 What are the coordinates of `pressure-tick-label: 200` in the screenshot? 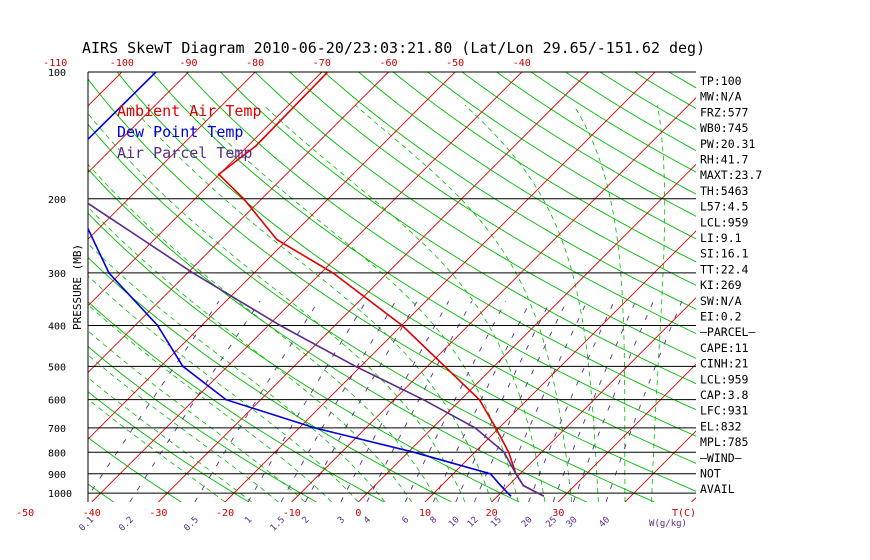 It's located at (57, 200).